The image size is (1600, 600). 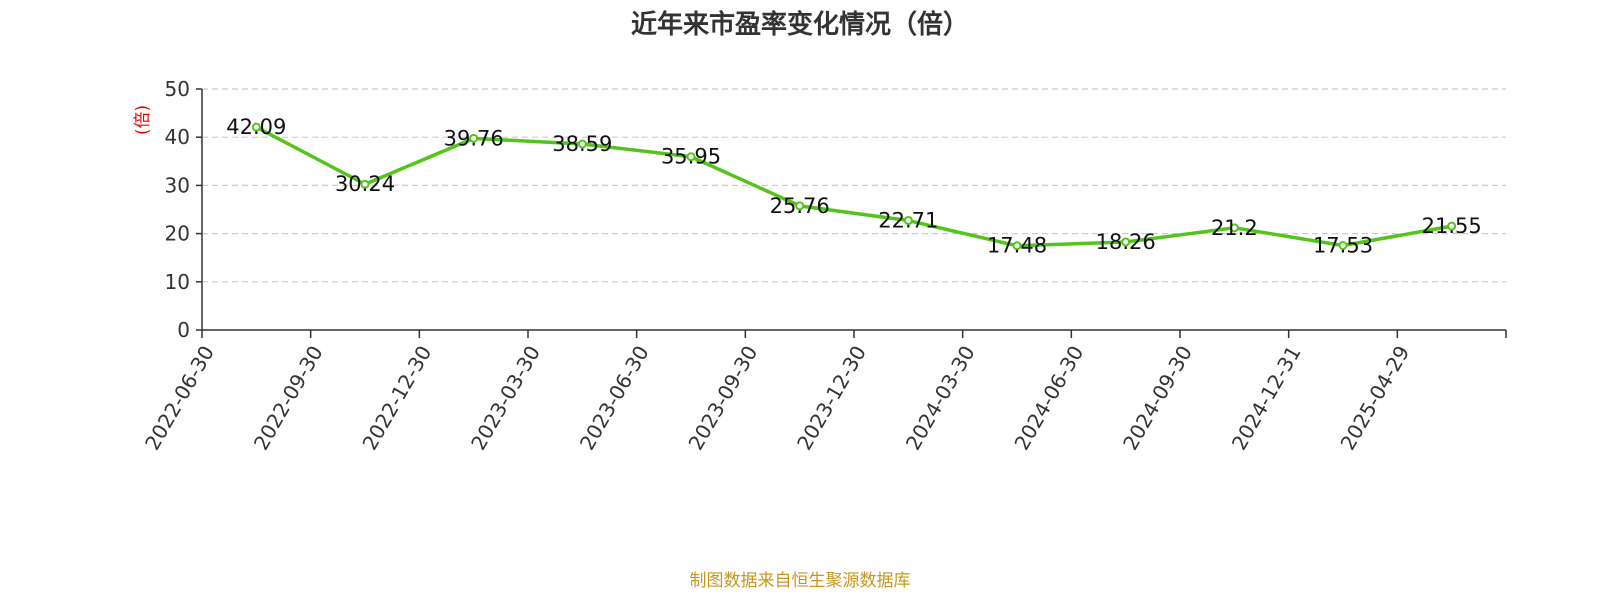 What do you see at coordinates (1374, 398) in the screenshot?
I see `x-tick-label: 2025-04-29` at bounding box center [1374, 398].